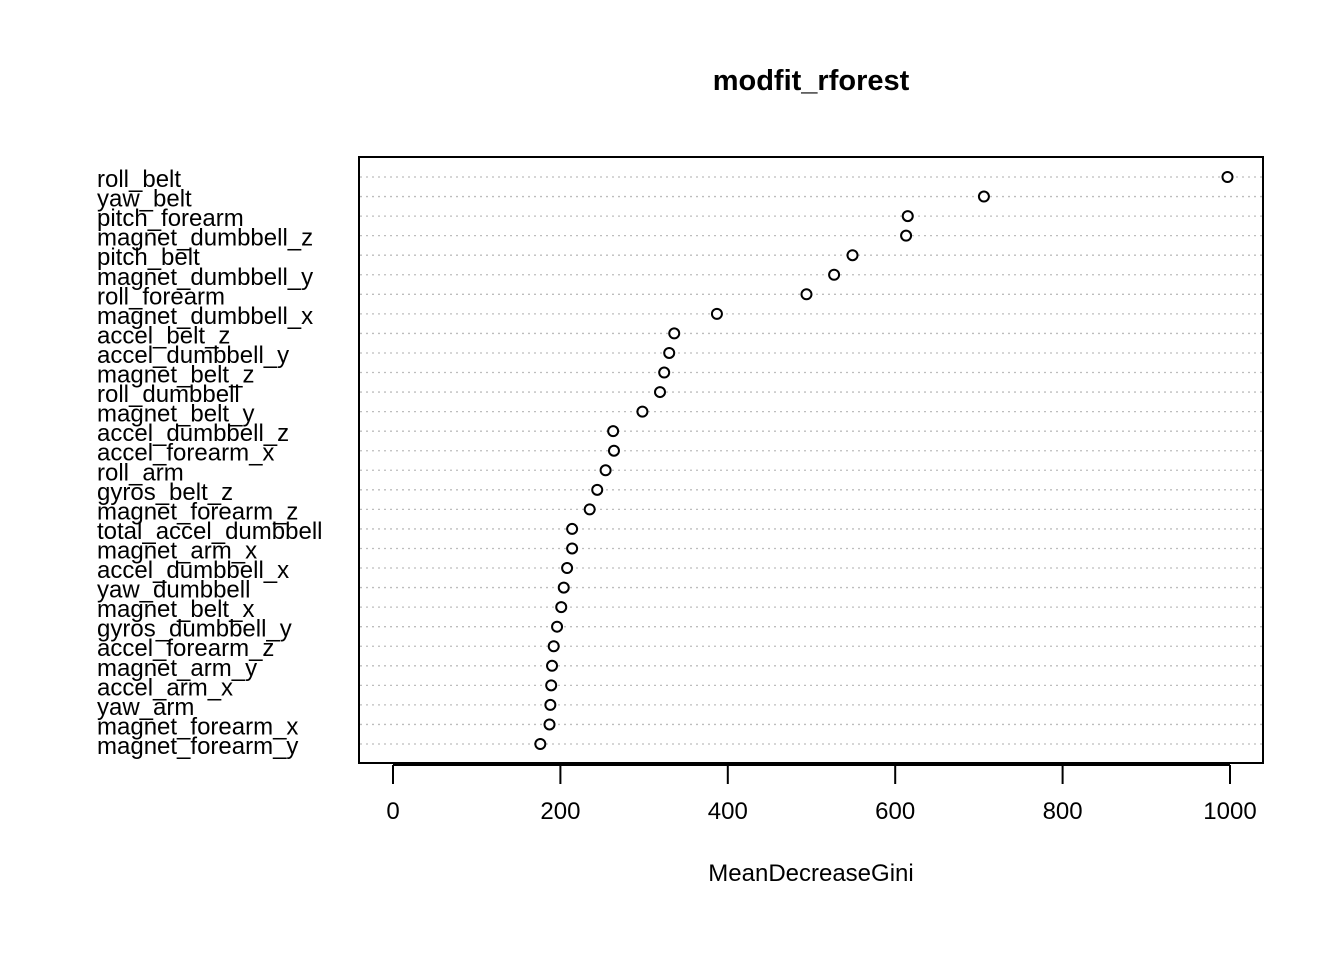 Image resolution: width=1344 pixels, height=960 pixels. What do you see at coordinates (821, 794) in the screenshot?
I see `x-axis: 0 200 400 600 800 1000` at bounding box center [821, 794].